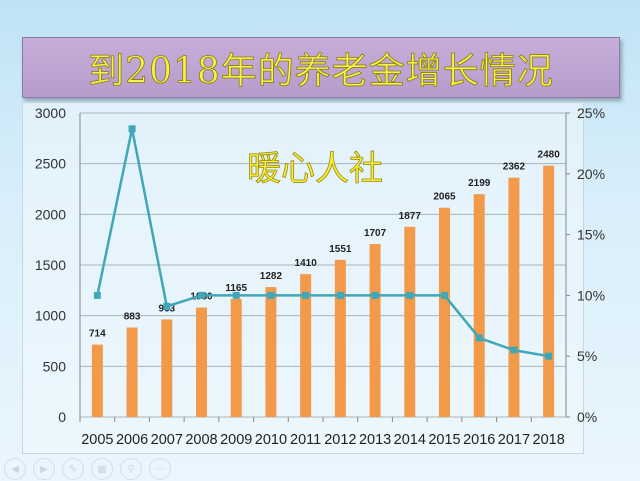 Image resolution: width=640 pixels, height=481 pixels. What do you see at coordinates (514, 440) in the screenshot?
I see `x-axis-tick: 2017` at bounding box center [514, 440].